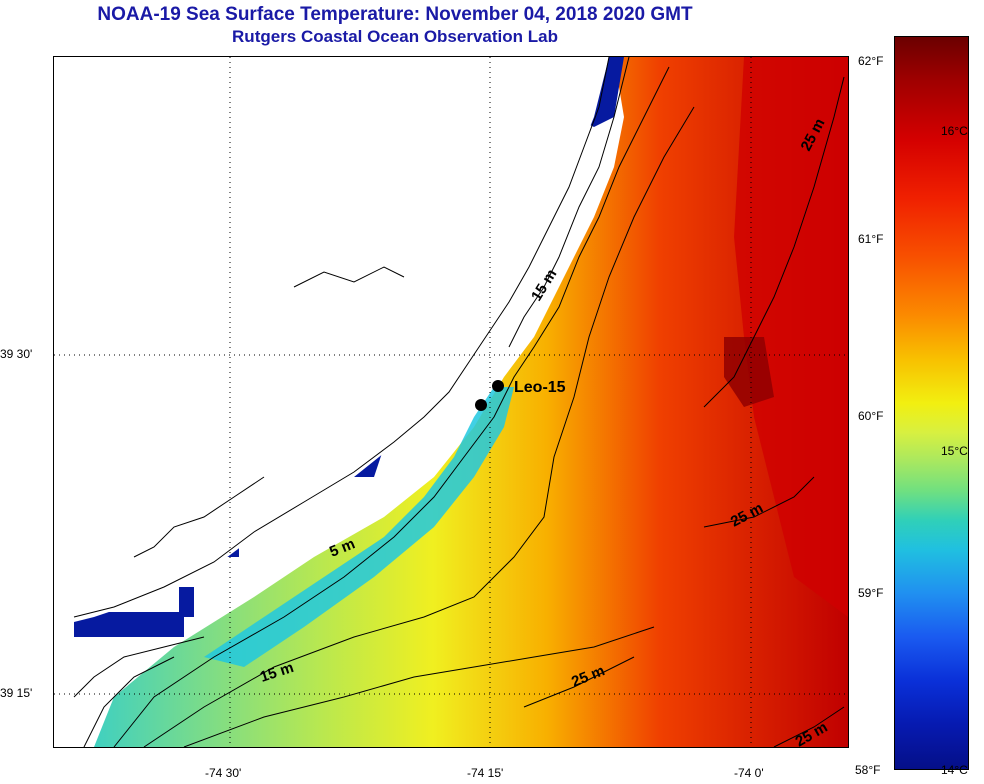 This screenshot has width=984, height=784. What do you see at coordinates (954, 770) in the screenshot?
I see `cbar-c-14: 14°C` at bounding box center [954, 770].